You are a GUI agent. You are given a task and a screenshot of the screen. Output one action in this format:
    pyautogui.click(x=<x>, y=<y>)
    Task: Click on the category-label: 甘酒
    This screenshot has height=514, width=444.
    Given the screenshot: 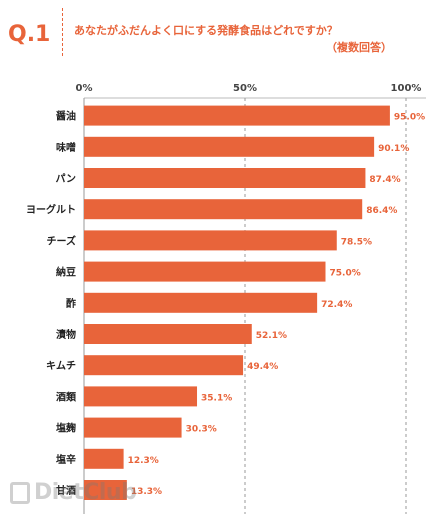 What is the action you would take?
    pyautogui.click(x=66, y=490)
    